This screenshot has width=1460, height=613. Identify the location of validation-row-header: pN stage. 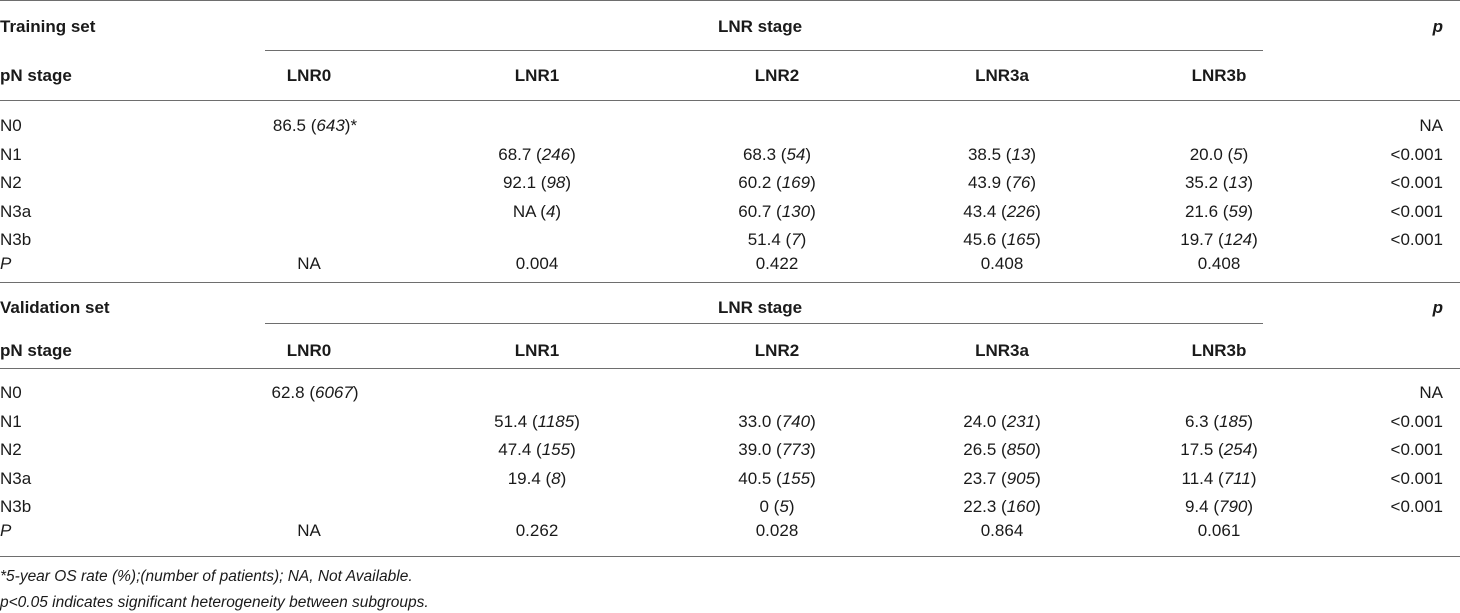
(36, 350).